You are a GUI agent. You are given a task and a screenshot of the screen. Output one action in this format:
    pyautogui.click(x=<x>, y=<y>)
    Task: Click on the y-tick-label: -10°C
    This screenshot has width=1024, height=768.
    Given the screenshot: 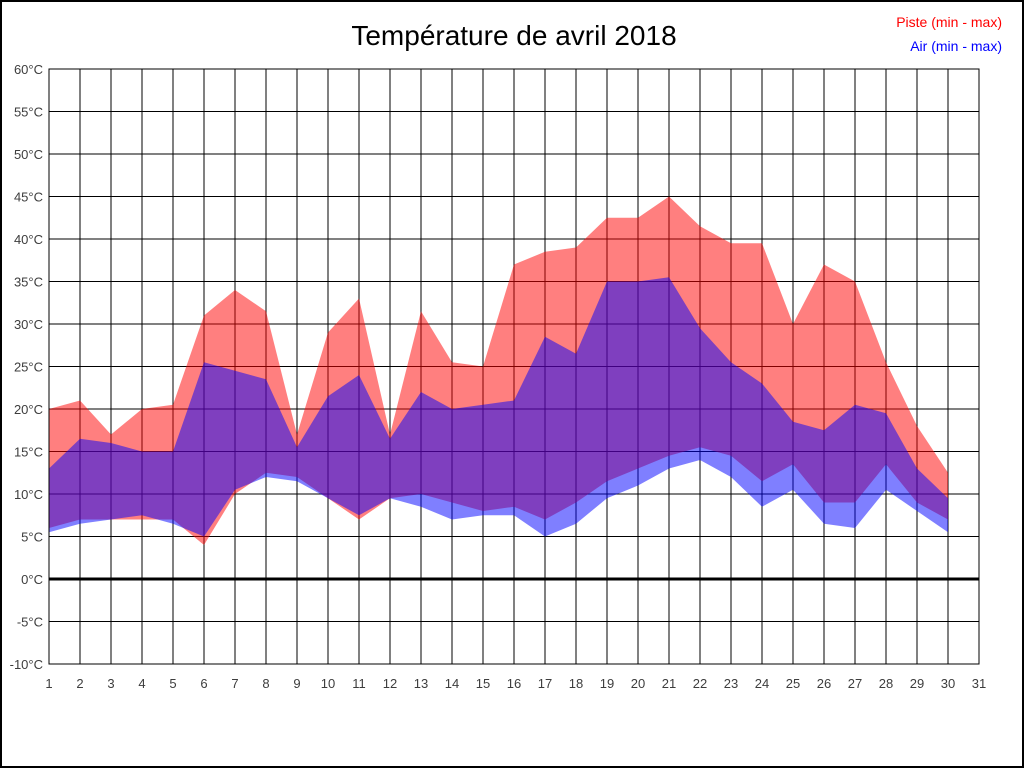 What is the action you would take?
    pyautogui.click(x=26, y=664)
    